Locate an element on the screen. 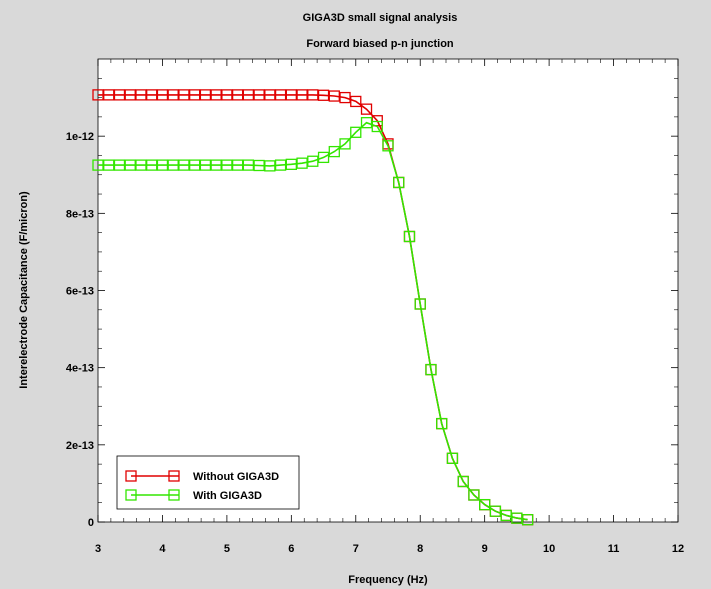 The image size is (711, 589). y-tick-label: 8e-13 is located at coordinates (80, 214).